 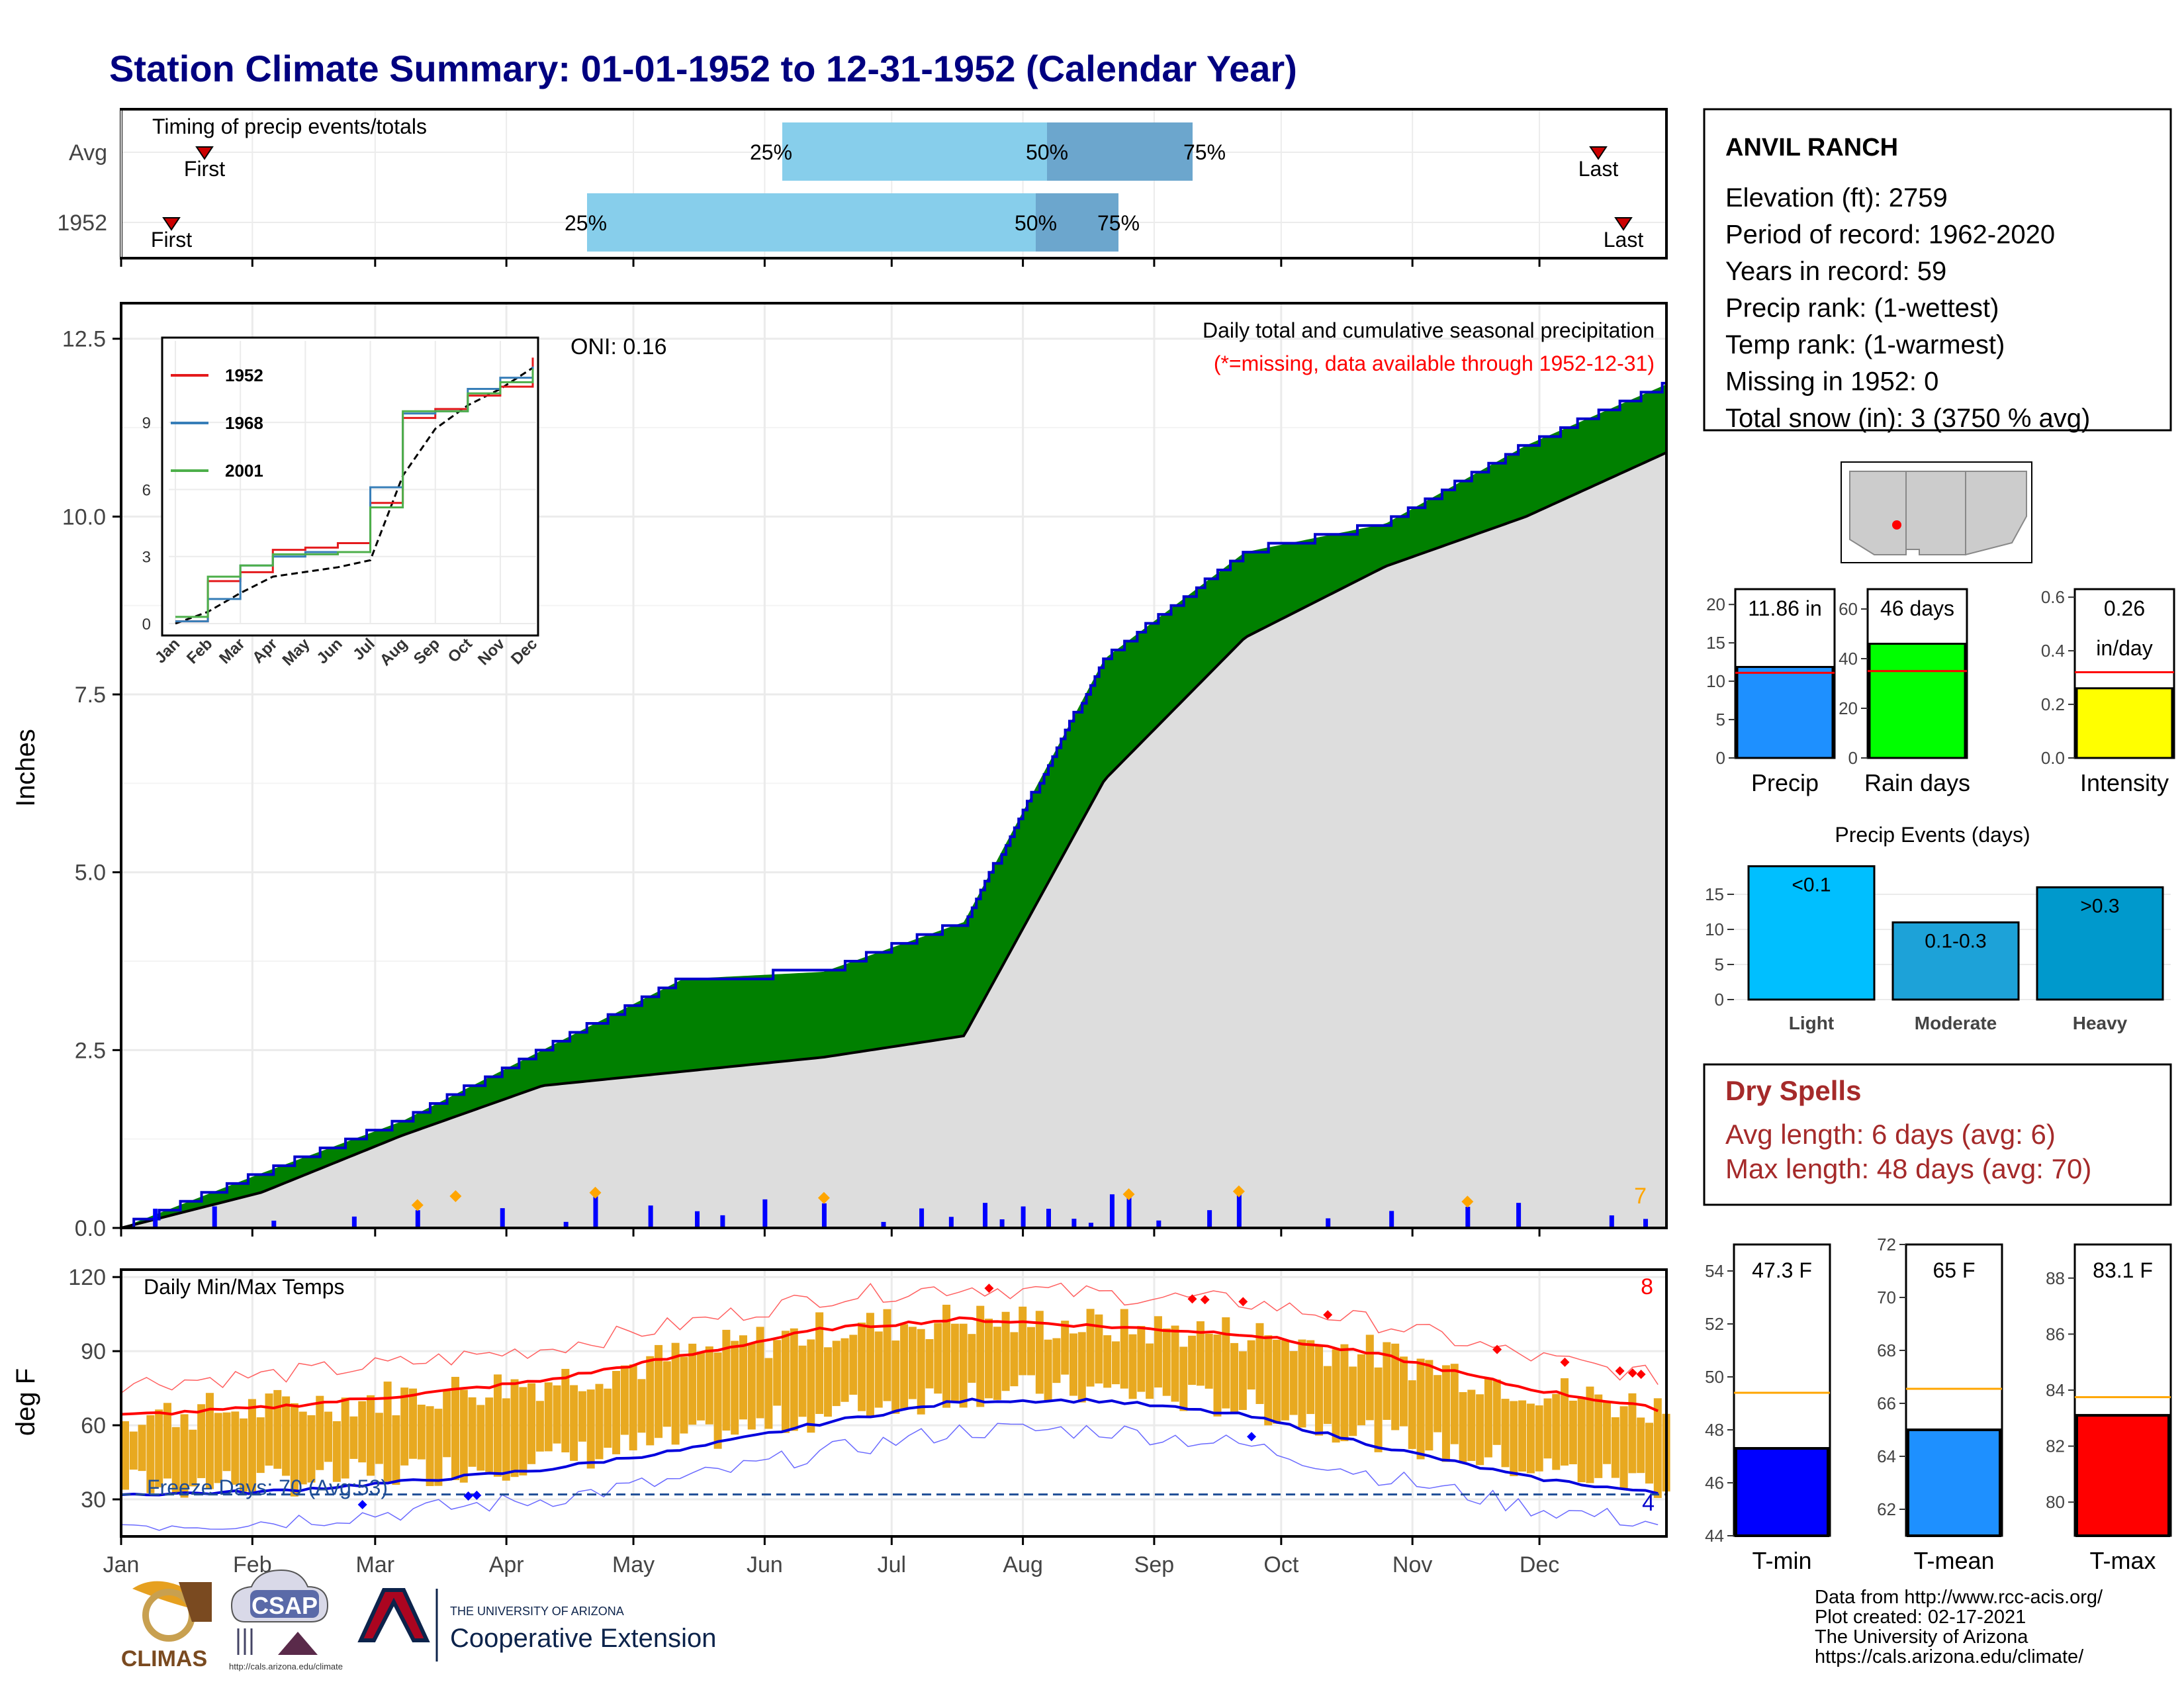 What do you see at coordinates (2124, 608) in the screenshot?
I see `stat-value-label: 0.26` at bounding box center [2124, 608].